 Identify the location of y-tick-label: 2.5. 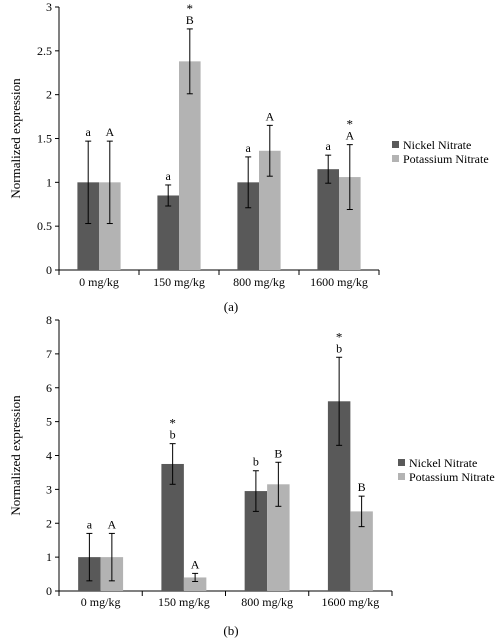
(44, 51).